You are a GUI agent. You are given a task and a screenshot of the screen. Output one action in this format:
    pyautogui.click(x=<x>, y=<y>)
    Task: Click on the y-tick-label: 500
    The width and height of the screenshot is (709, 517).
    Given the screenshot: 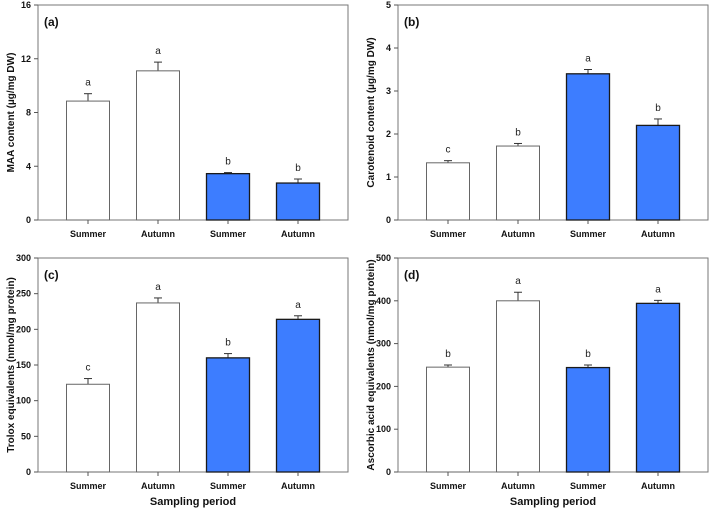 What is the action you would take?
    pyautogui.click(x=383, y=258)
    